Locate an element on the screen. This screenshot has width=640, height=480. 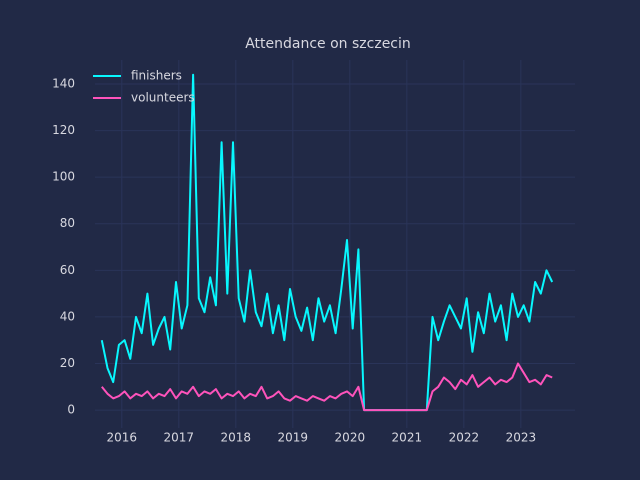
y-tick-label: 140 is located at coordinates (63, 83).